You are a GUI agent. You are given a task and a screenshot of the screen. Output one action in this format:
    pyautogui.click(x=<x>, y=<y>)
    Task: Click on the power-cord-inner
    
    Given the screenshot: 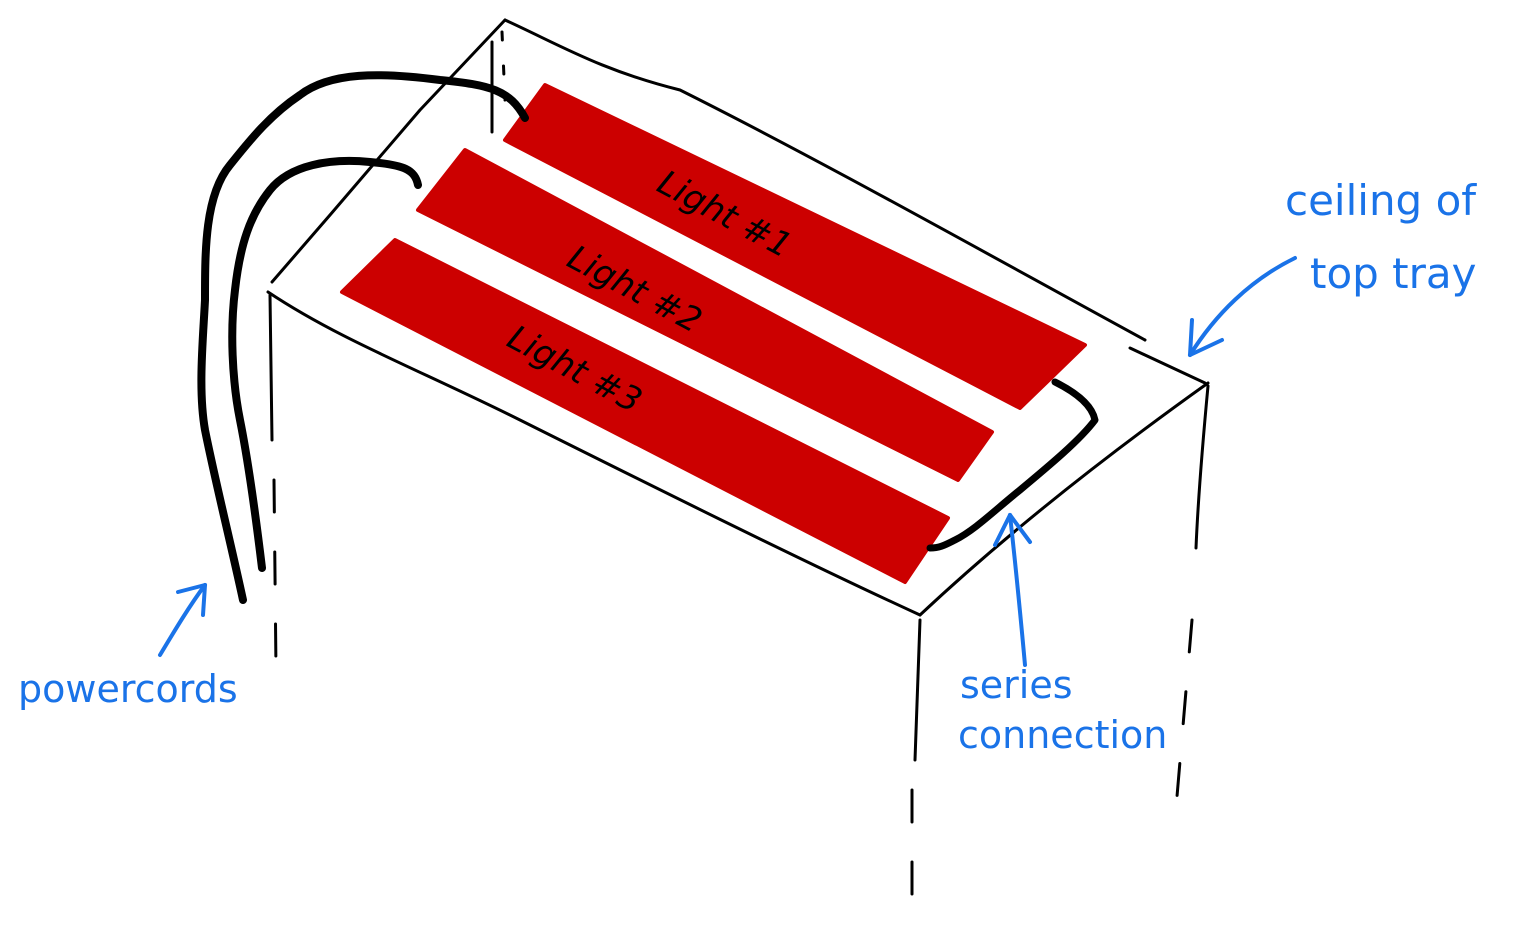 What is the action you would take?
    pyautogui.click(x=325, y=364)
    